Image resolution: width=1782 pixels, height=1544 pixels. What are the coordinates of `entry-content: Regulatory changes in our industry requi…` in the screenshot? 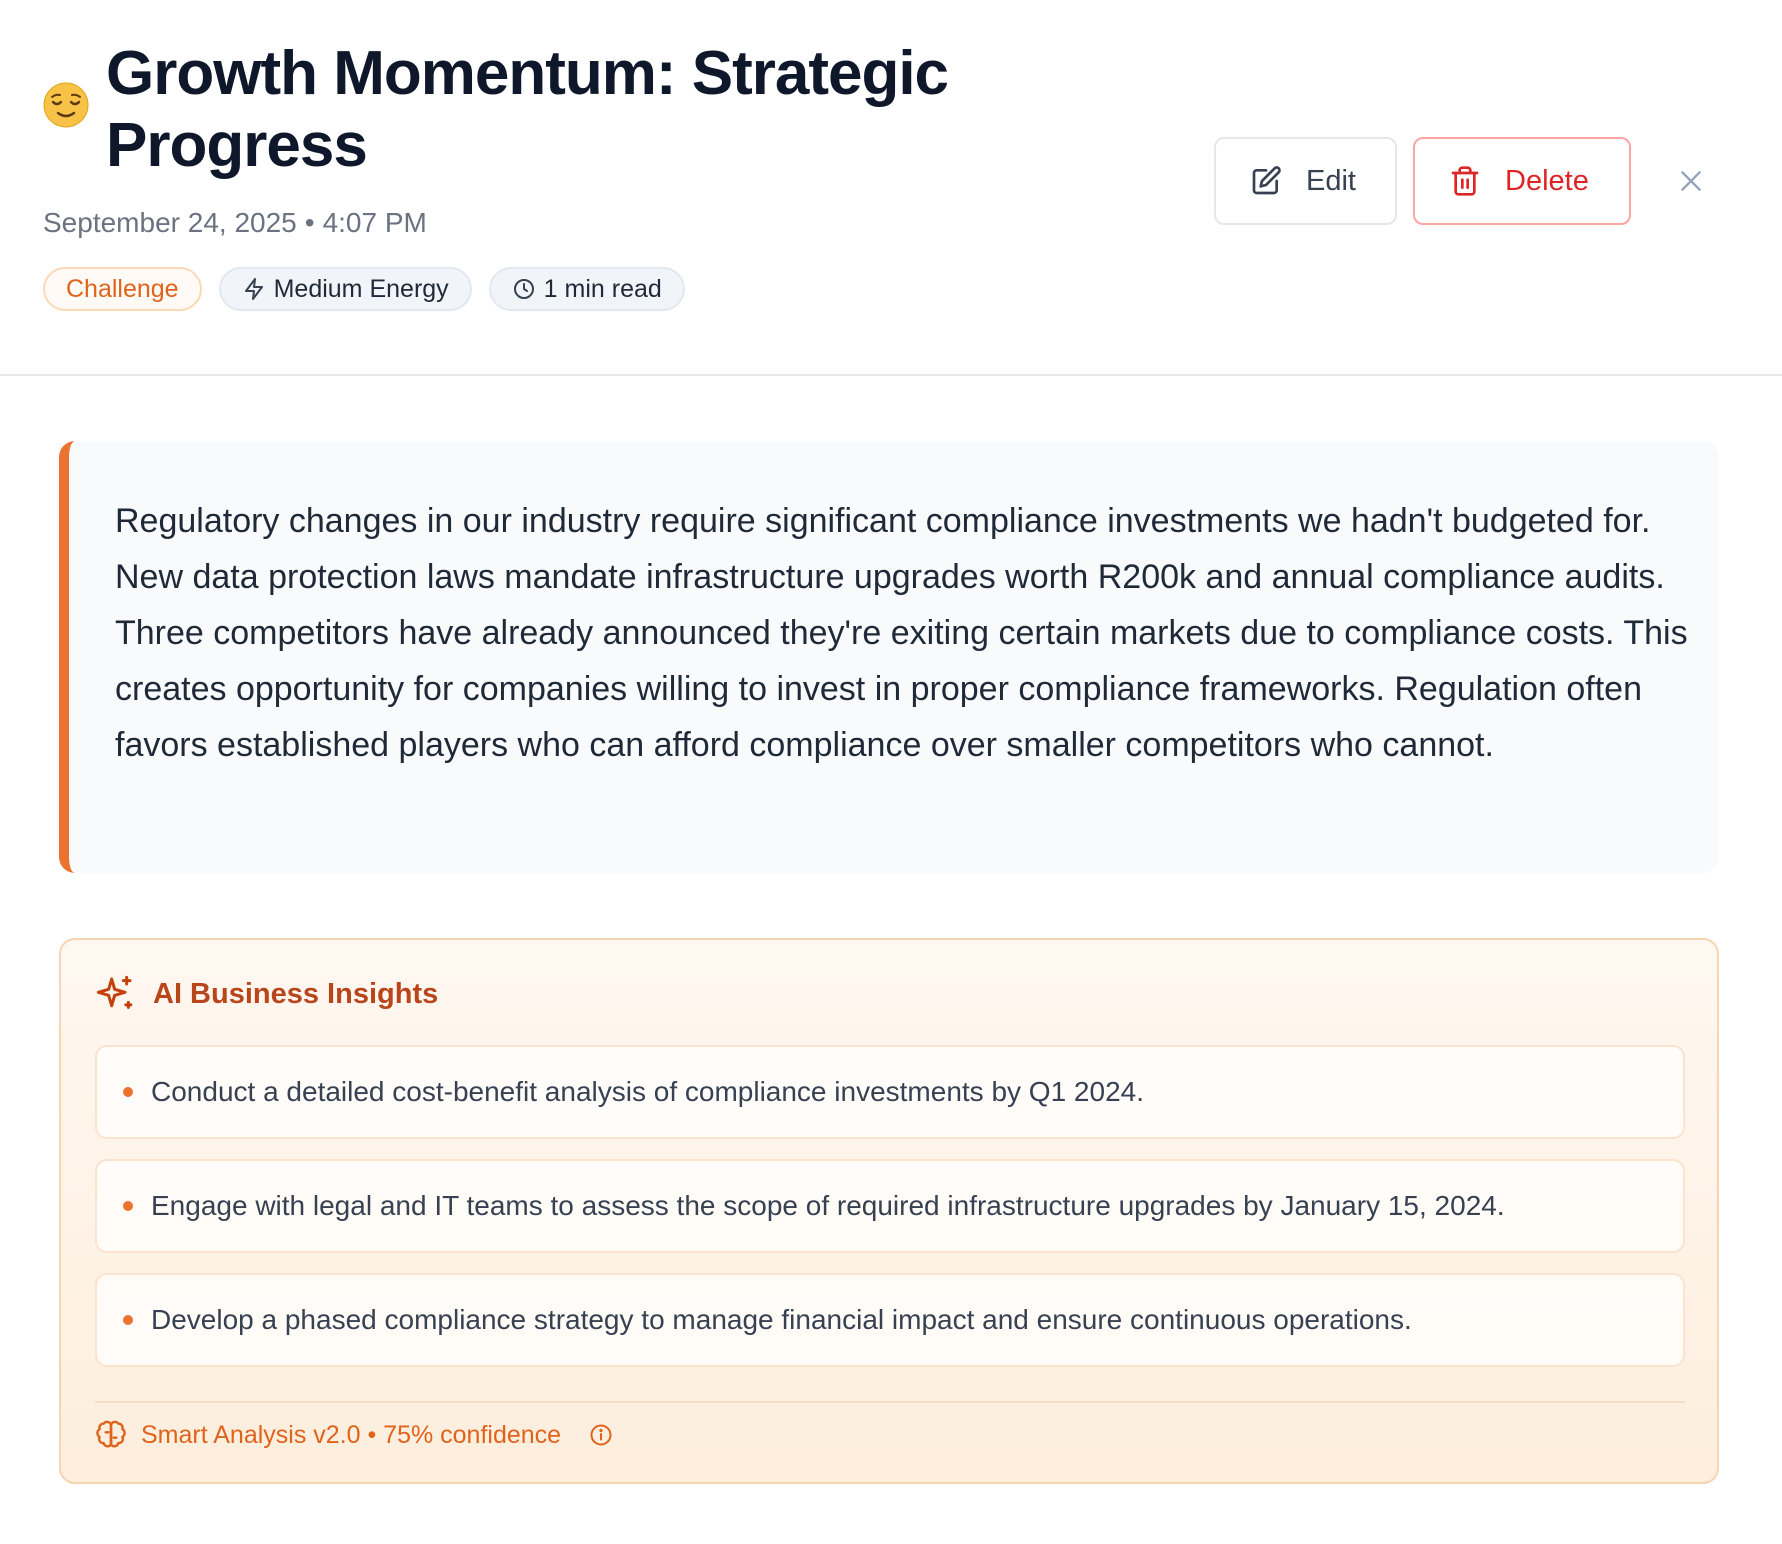 It's located at (901, 633).